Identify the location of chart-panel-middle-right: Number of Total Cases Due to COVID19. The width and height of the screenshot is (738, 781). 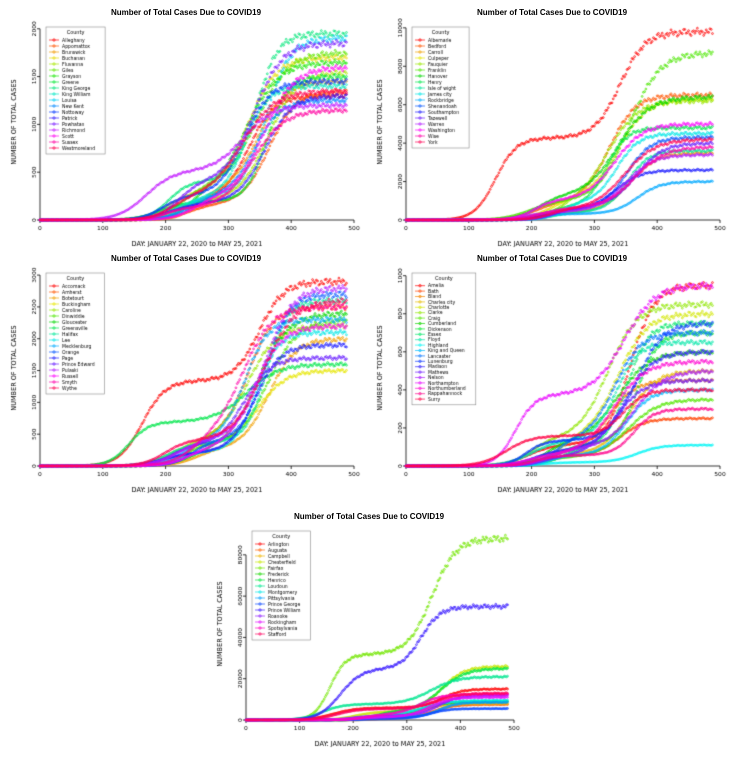
(552, 375).